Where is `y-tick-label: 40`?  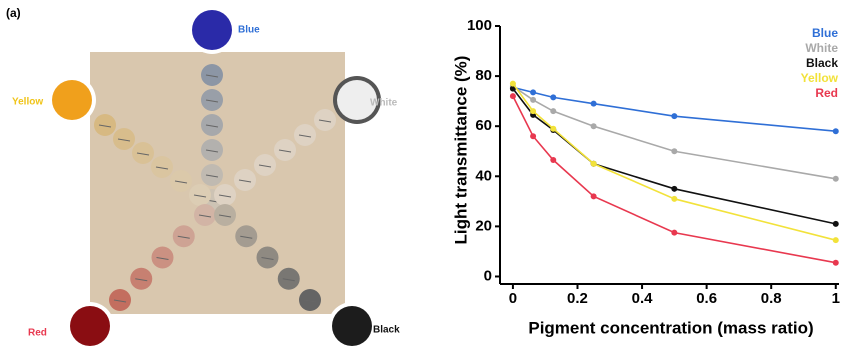 y-tick-label: 40 is located at coordinates (483, 175).